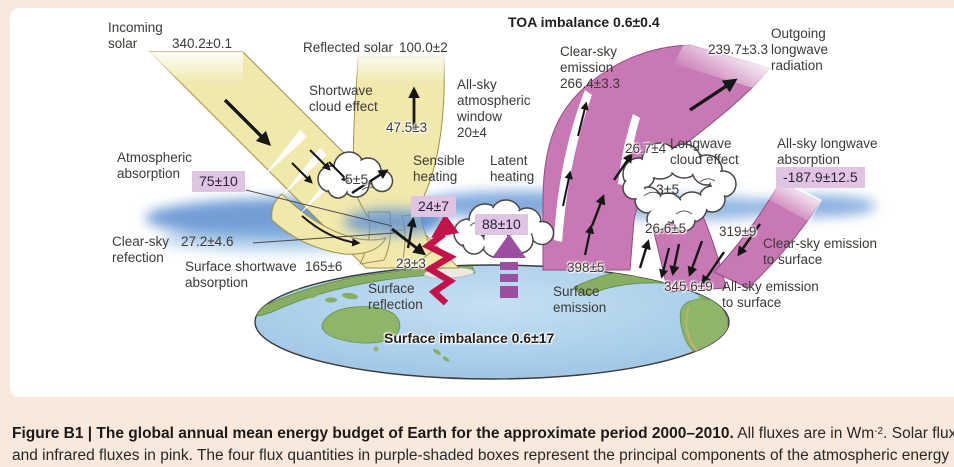 This screenshot has width=954, height=467. I want to click on flux-box-longwave-absorption: -187.9±12.5, so click(820, 177).